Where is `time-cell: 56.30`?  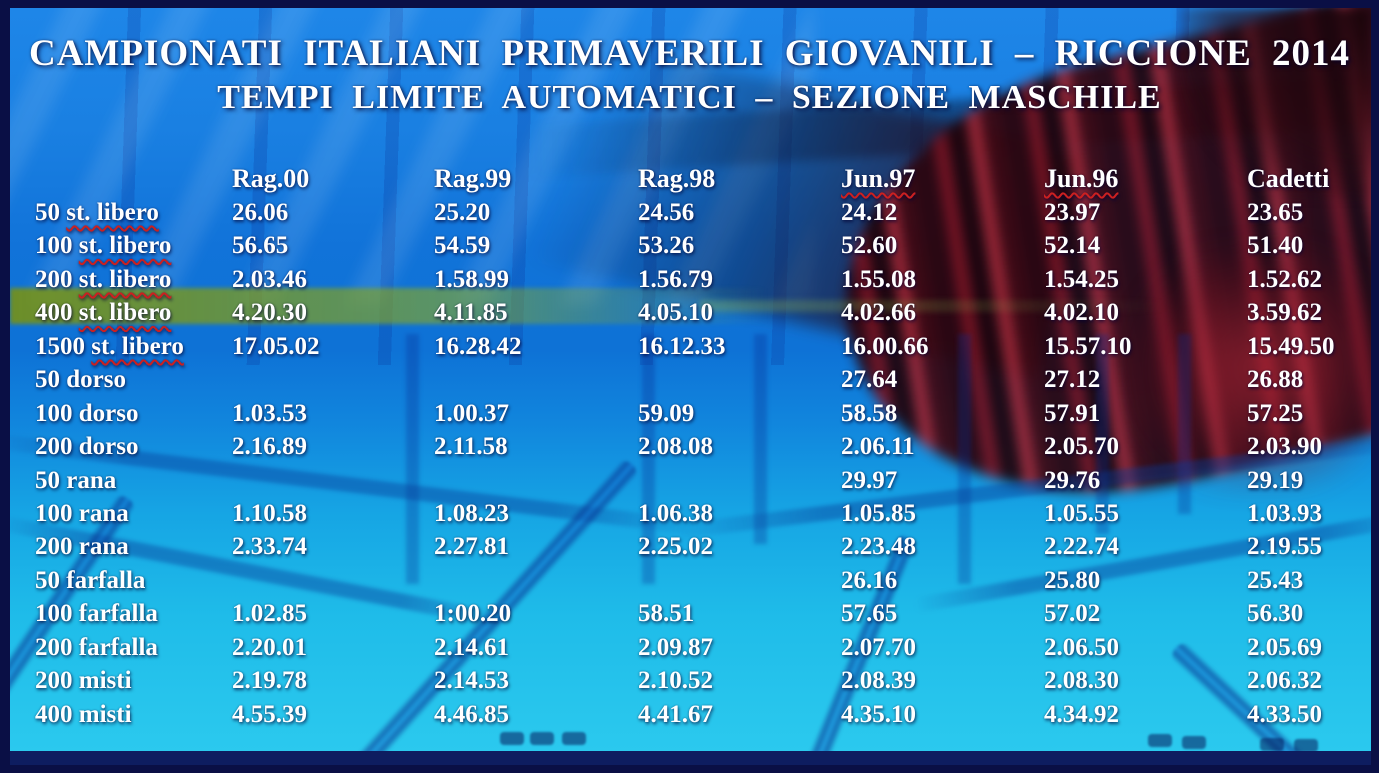 time-cell: 56.30 is located at coordinates (1275, 614).